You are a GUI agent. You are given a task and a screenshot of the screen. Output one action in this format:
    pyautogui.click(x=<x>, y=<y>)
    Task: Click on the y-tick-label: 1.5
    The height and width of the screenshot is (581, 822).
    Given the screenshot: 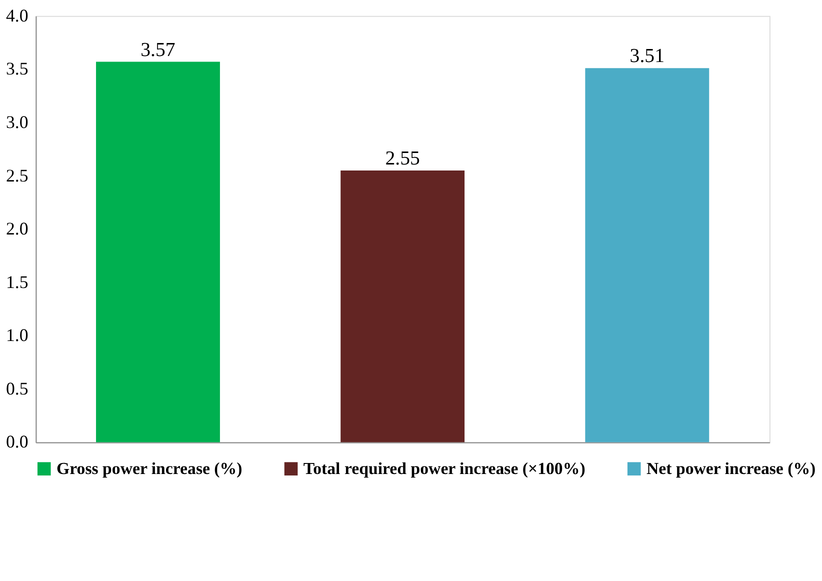 What is the action you would take?
    pyautogui.click(x=17, y=282)
    